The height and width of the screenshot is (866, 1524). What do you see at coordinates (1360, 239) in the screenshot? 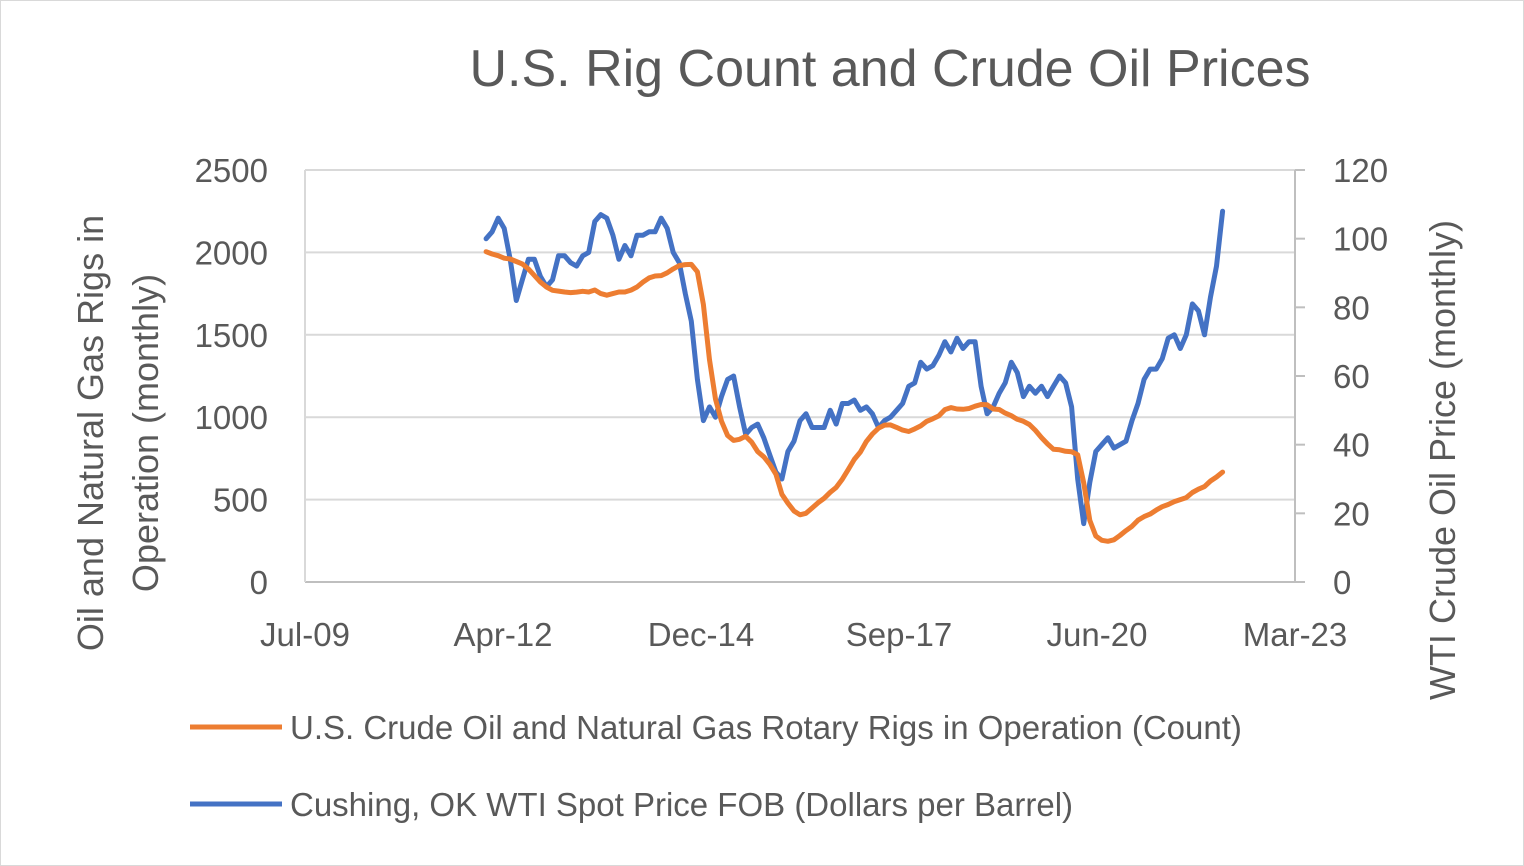
I see `right-axis-tick-label: 100` at bounding box center [1360, 239].